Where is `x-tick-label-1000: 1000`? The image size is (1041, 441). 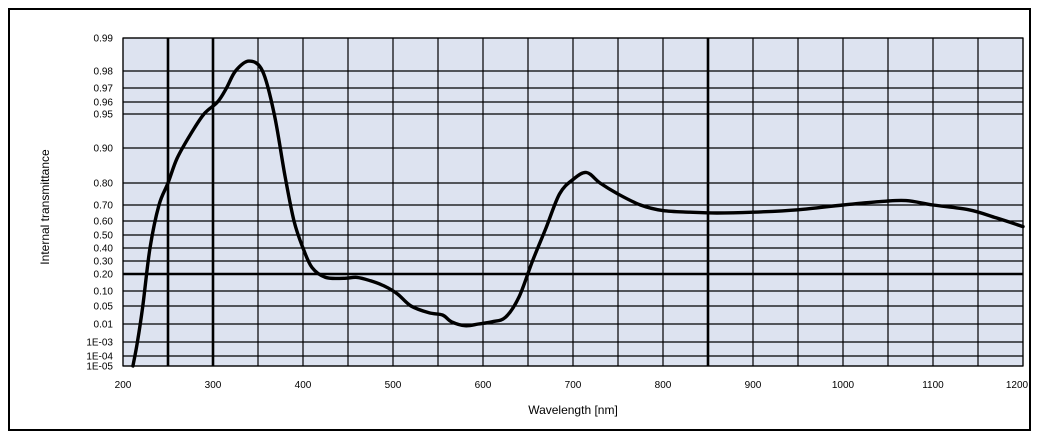
x-tick-label-1000: 1000 is located at coordinates (843, 385).